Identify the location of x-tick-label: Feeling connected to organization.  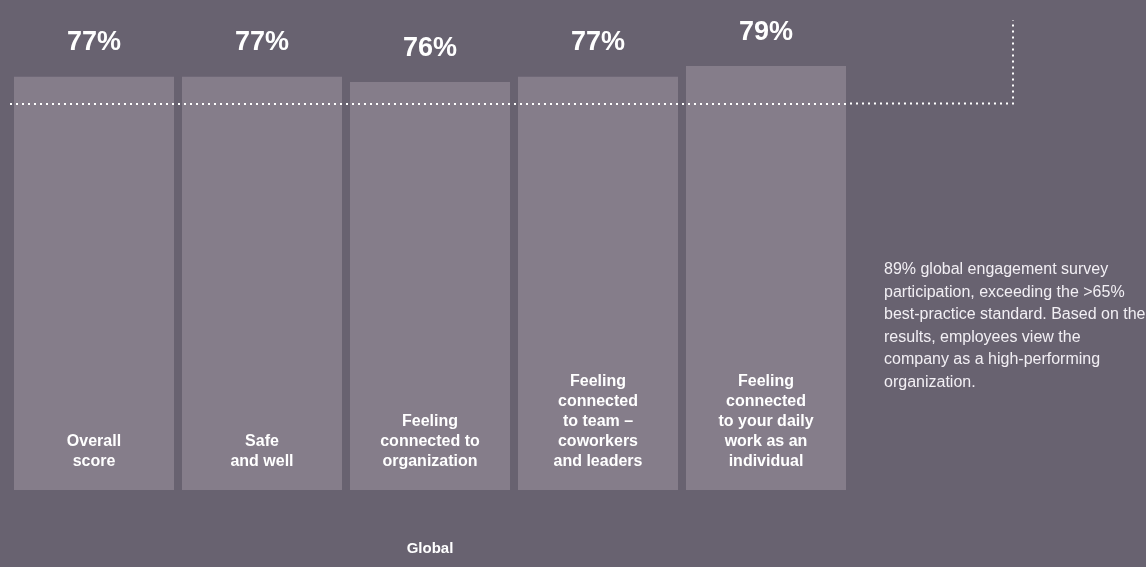
(430, 440).